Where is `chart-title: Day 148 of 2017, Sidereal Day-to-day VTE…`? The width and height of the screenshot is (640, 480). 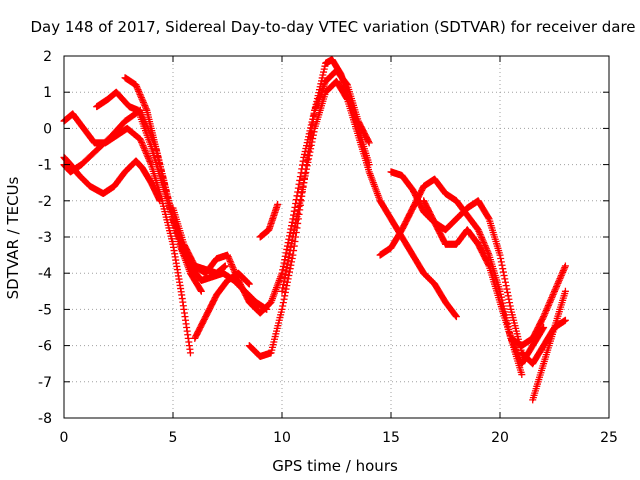 chart-title: Day 148 of 2017, Sidereal Day-to-day VTE… is located at coordinates (332, 27).